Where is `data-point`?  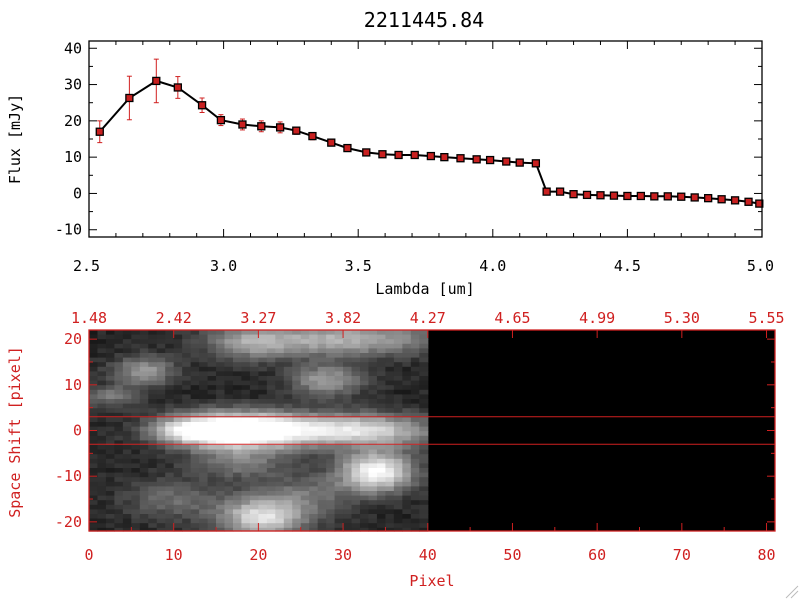 data-point is located at coordinates (156, 81).